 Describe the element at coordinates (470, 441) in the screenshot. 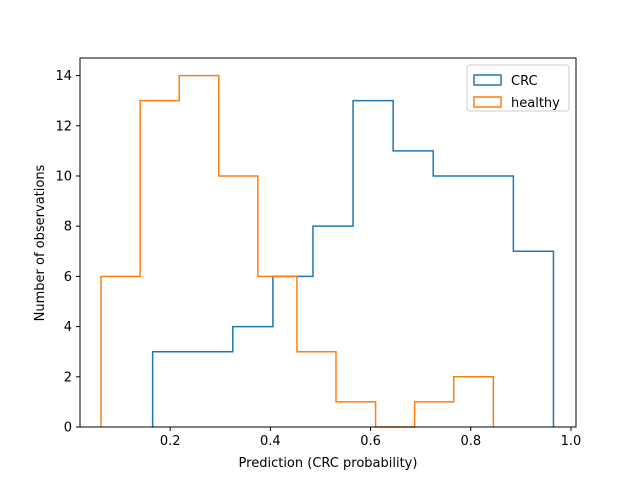

I see `x-tick-label: 0.8` at that location.